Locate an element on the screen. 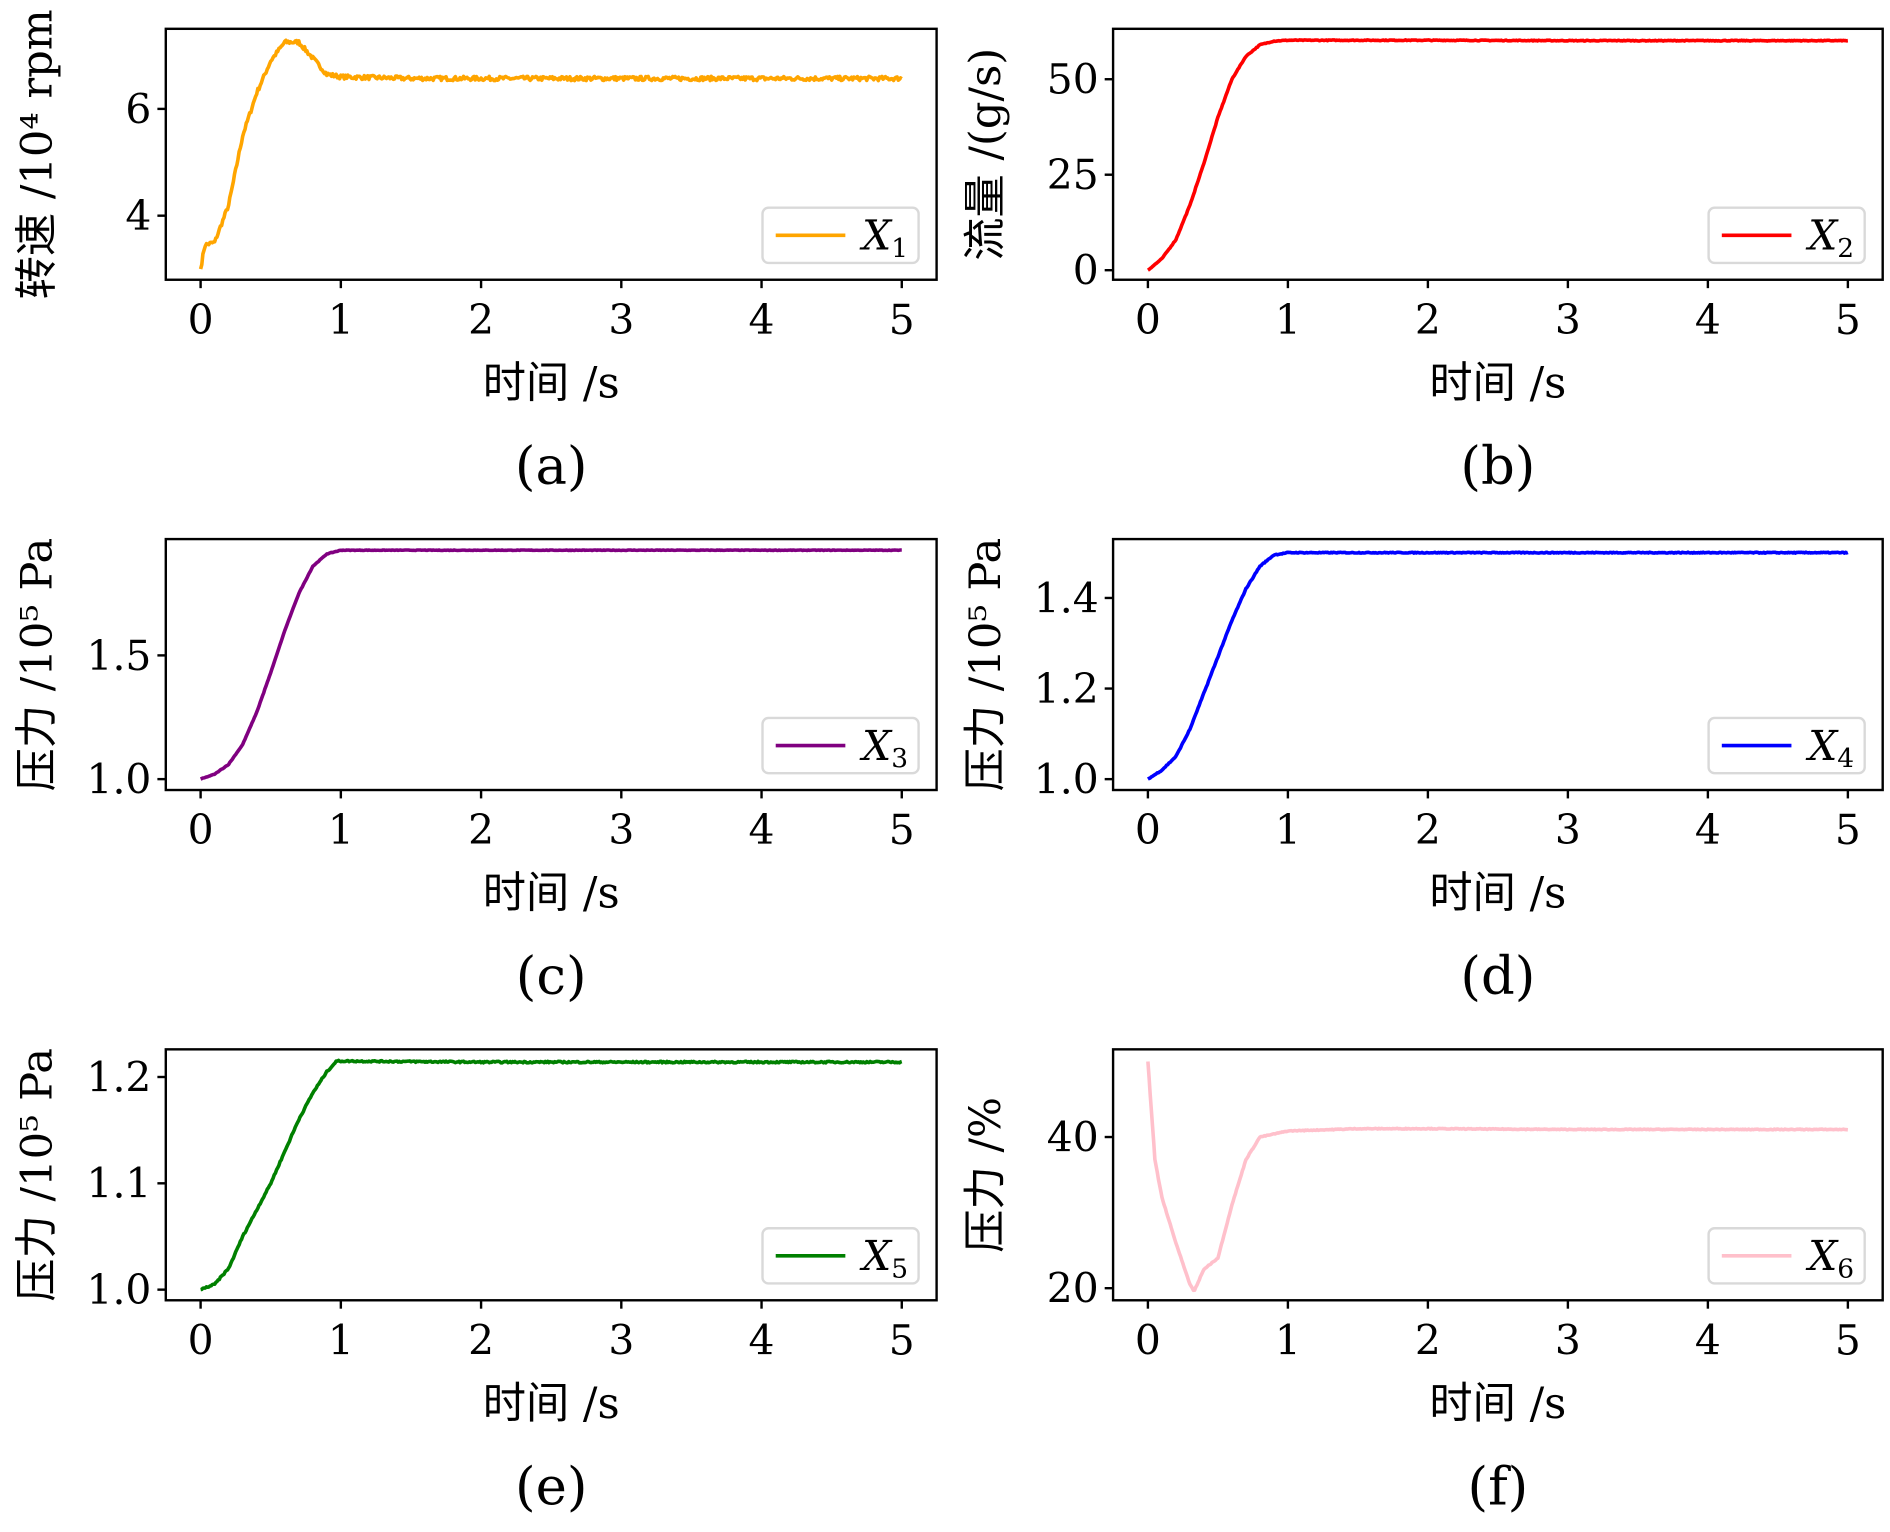 Image resolution: width=1890 pixels, height=1532 pixels. subplot-f: 0 1 2 3 4 5 20 40 时间 /s 压力 /% (f) X6 is located at coordinates (1422, 1282).